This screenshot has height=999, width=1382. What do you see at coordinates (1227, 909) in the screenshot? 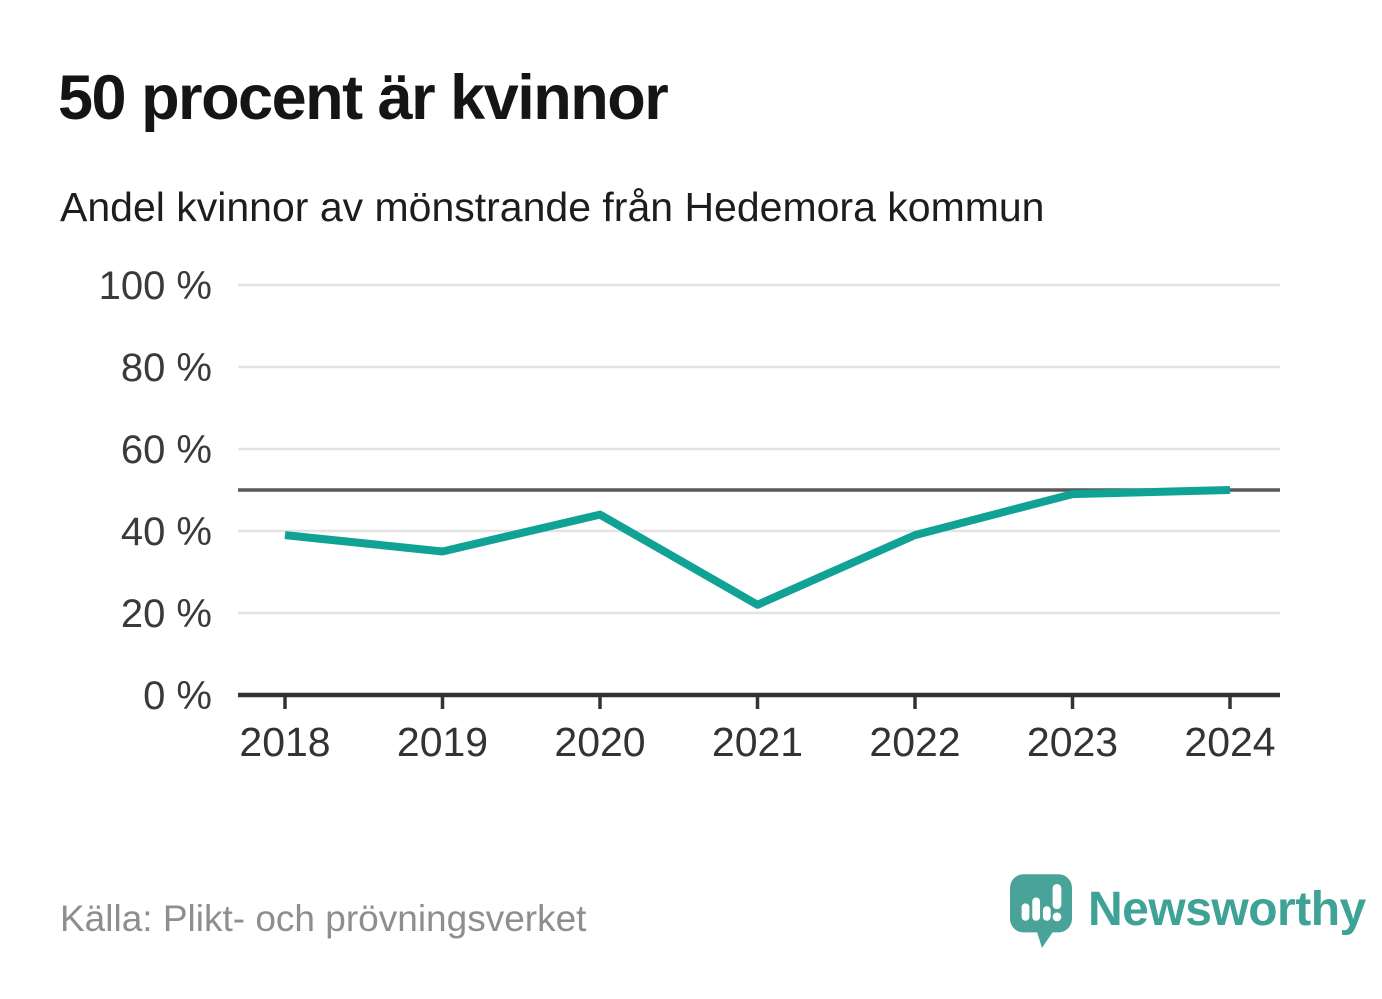
I see `brand-name: Newsworthy` at bounding box center [1227, 909].